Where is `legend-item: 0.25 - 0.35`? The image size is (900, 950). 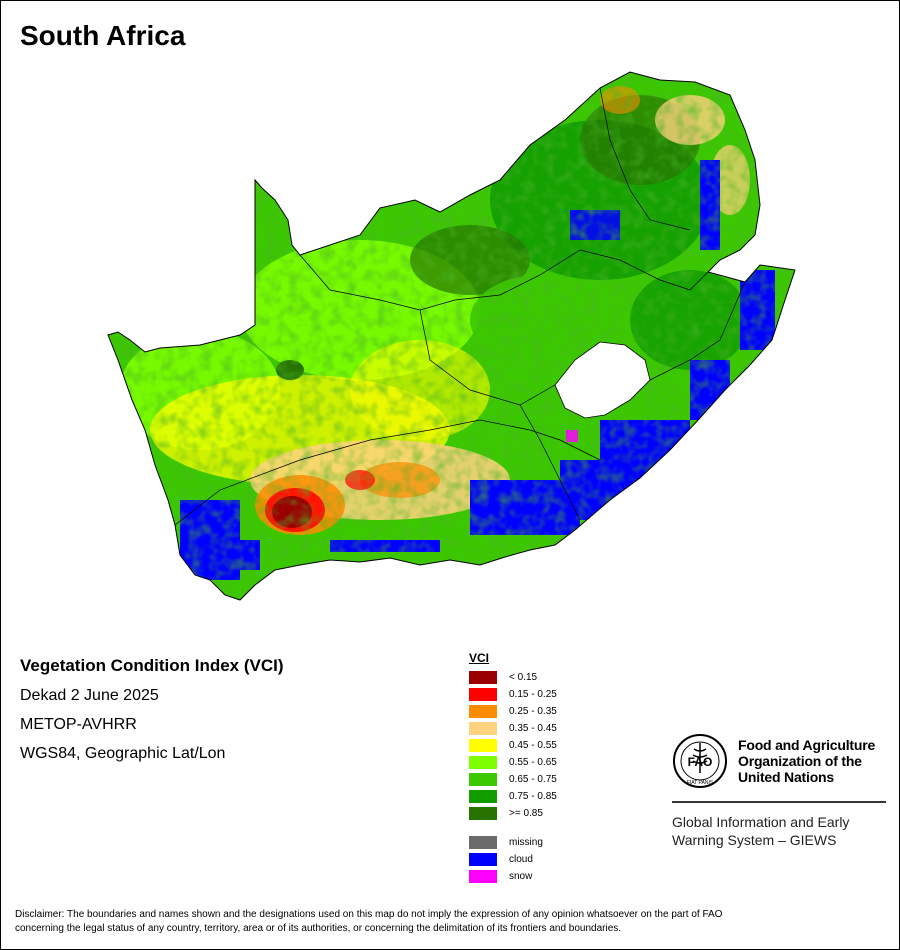 legend-item: 0.25 - 0.35 is located at coordinates (513, 711).